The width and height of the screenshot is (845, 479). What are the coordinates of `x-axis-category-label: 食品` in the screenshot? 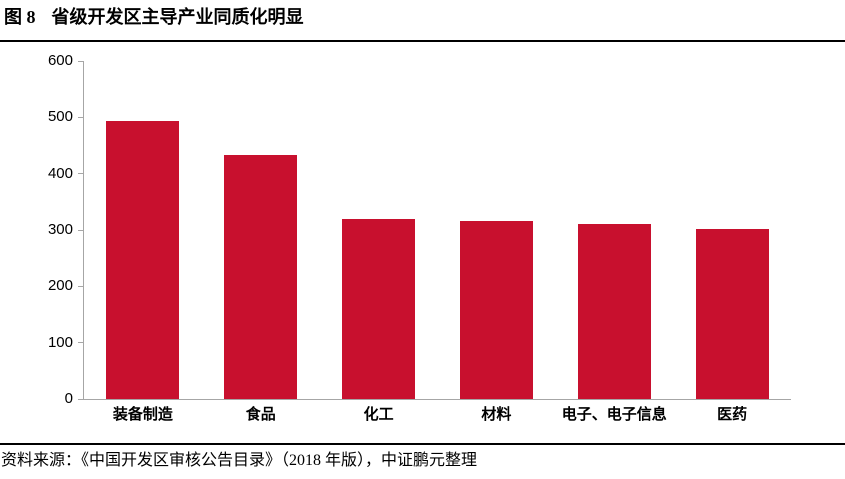 It's located at (260, 414).